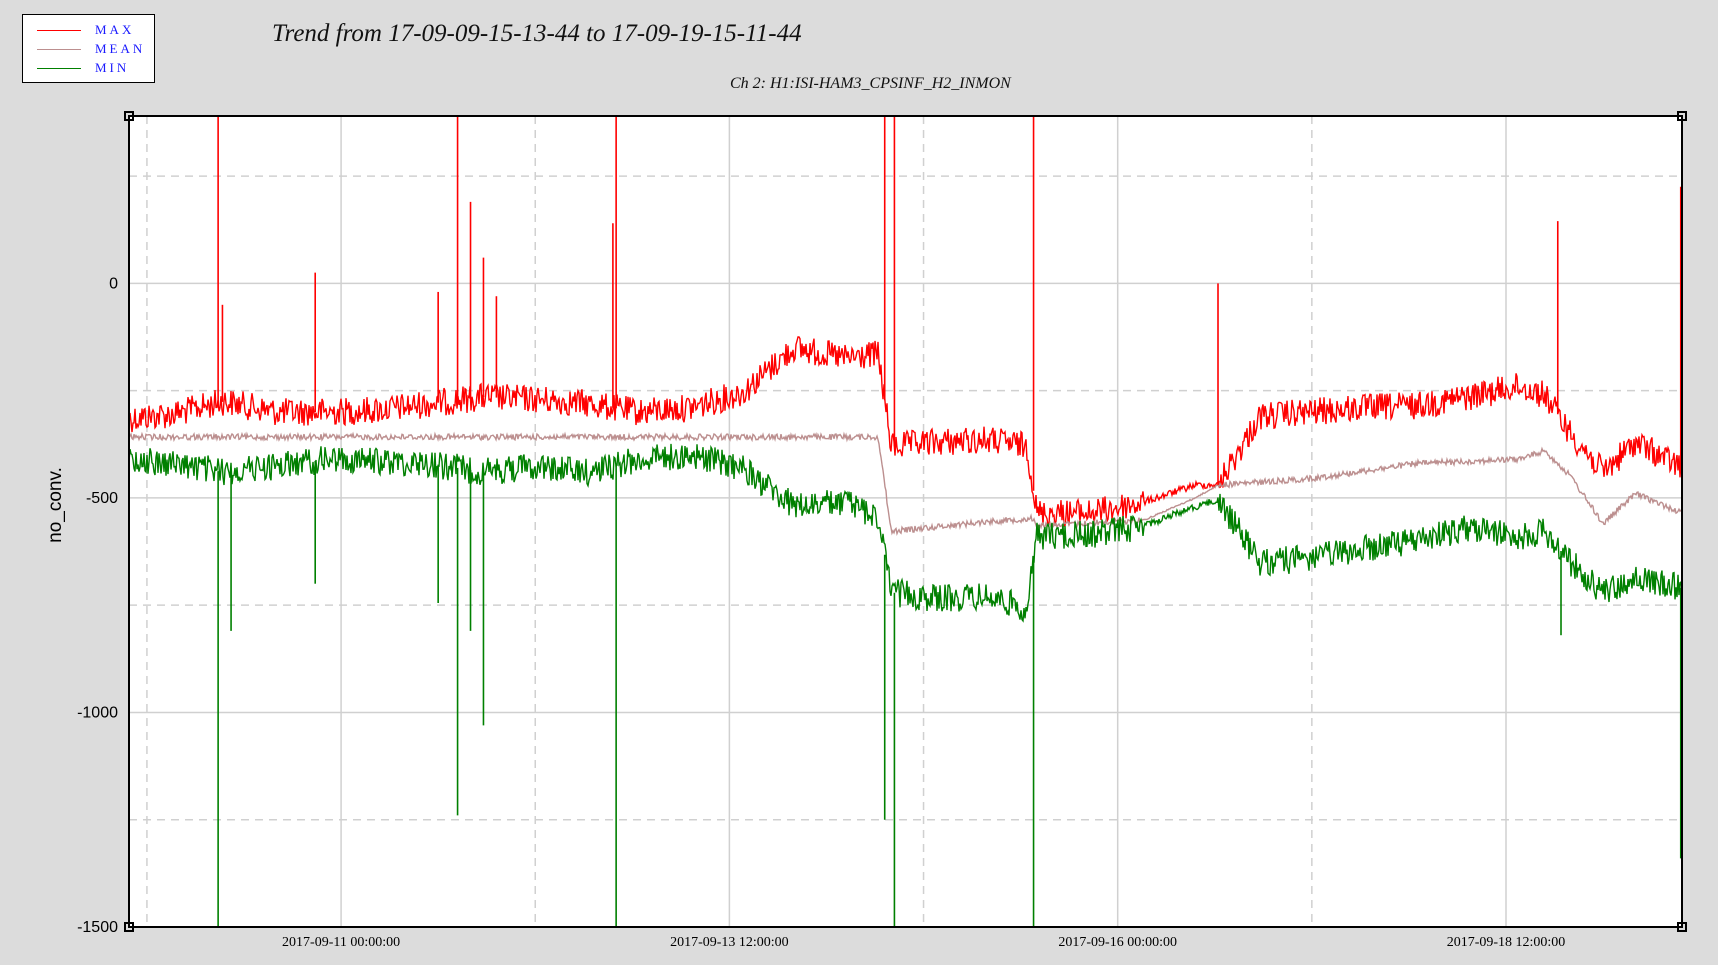 Image resolution: width=1718 pixels, height=965 pixels. Describe the element at coordinates (102, 498) in the screenshot. I see `y-tick-label: -500` at that location.